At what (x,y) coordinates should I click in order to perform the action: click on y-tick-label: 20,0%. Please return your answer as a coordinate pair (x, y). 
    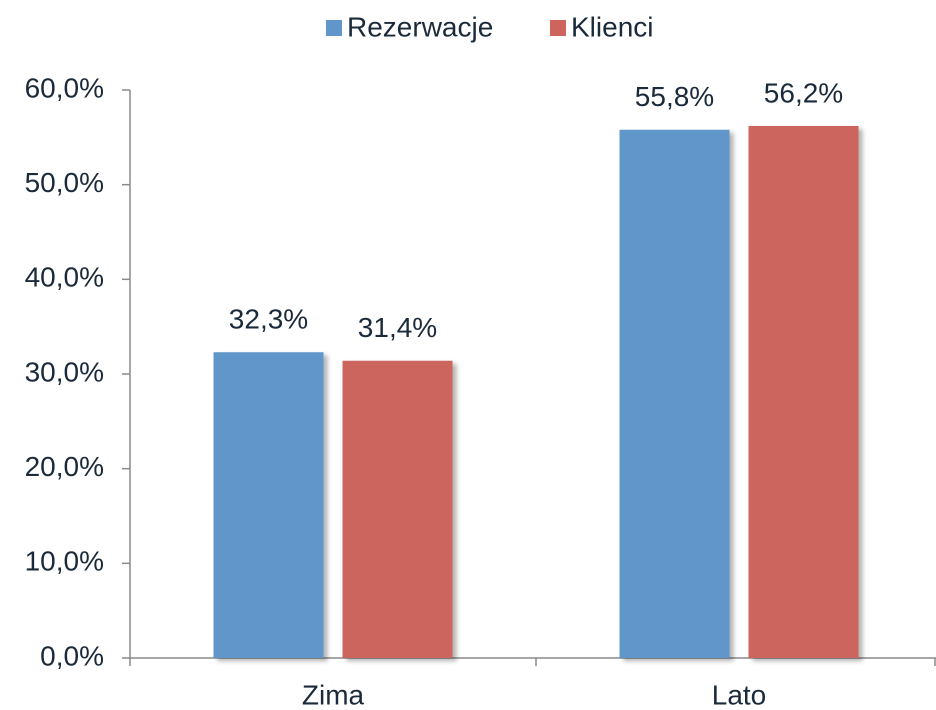
    Looking at the image, I should click on (64, 466).